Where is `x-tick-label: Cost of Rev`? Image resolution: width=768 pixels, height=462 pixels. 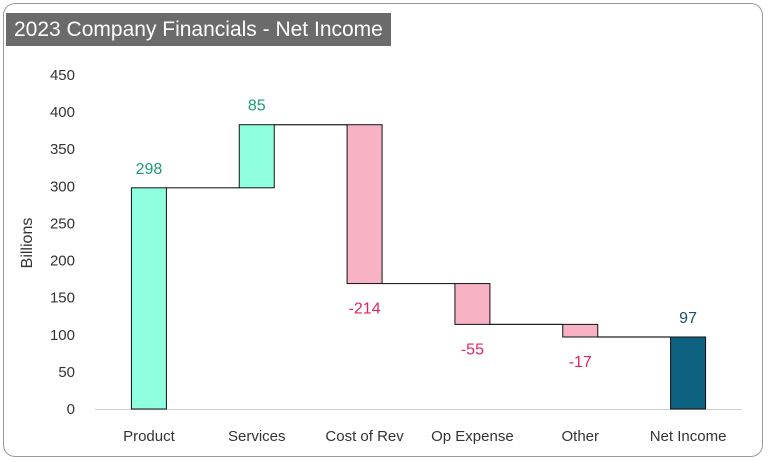
x-tick-label: Cost of Rev is located at coordinates (364, 436).